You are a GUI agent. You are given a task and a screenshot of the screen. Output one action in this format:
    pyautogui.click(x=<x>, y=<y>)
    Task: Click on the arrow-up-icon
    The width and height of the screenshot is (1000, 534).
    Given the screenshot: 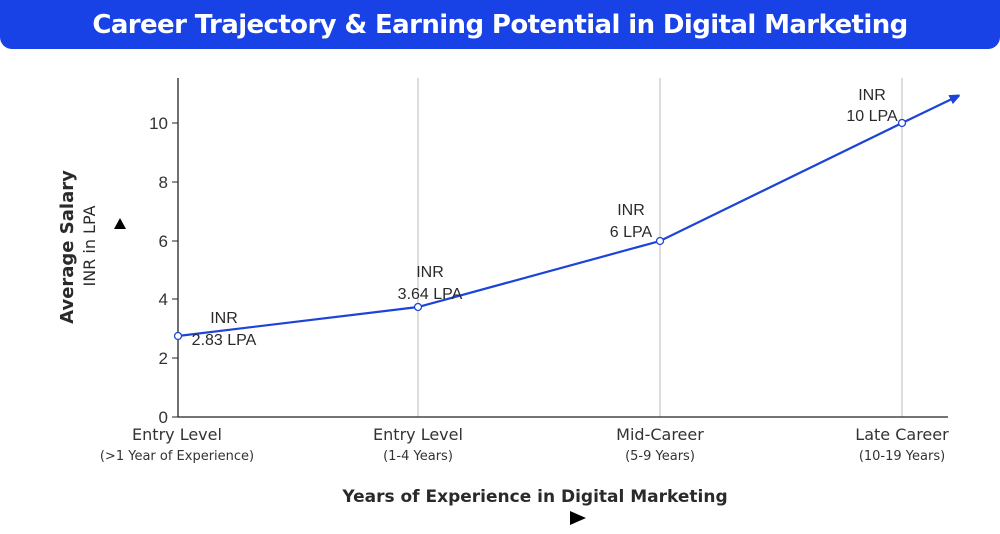 What is the action you would take?
    pyautogui.click(x=120, y=245)
    